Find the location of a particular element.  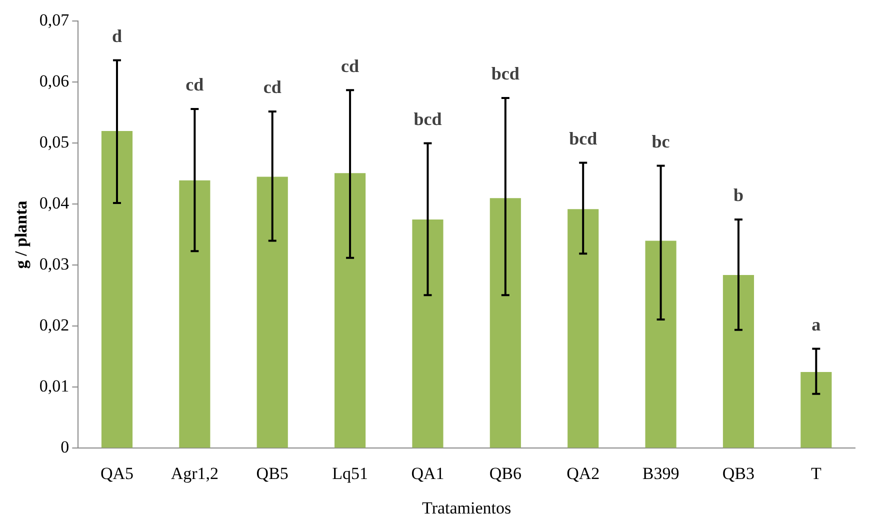

x-axis-title: Tratamientos is located at coordinates (467, 508).